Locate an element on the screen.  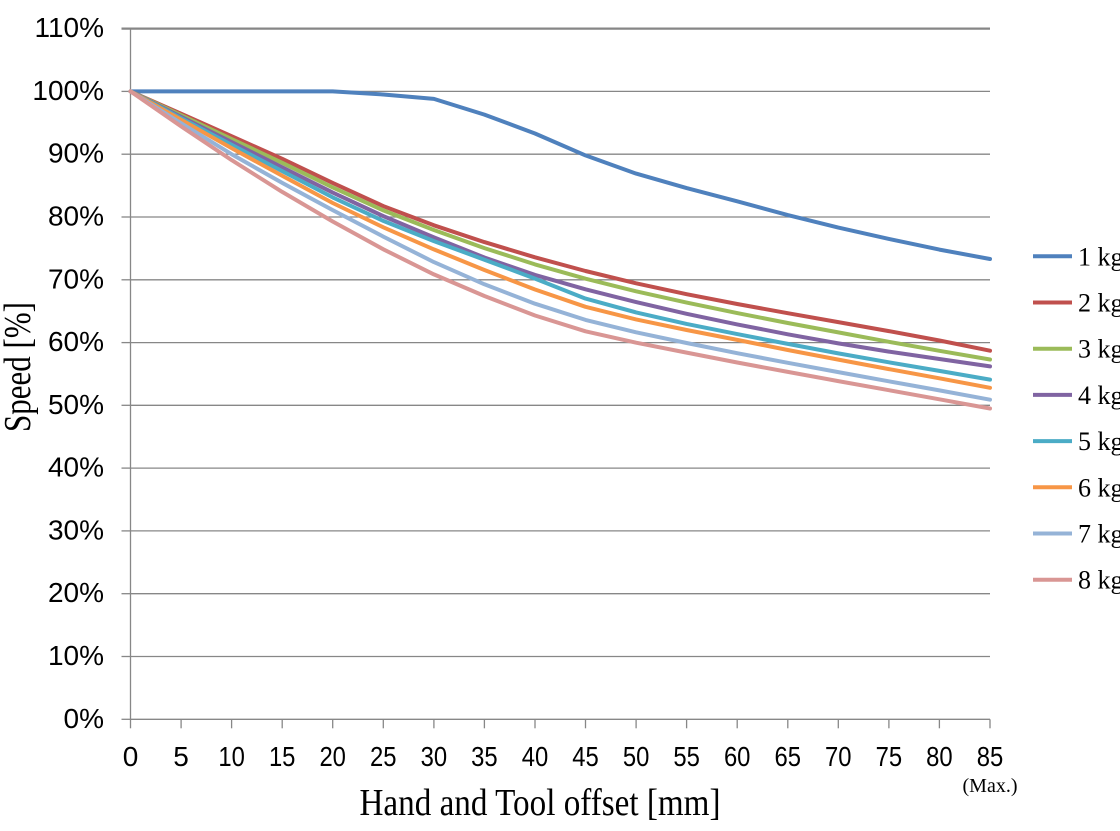
svg-text: 20% is located at coordinates (76, 592).